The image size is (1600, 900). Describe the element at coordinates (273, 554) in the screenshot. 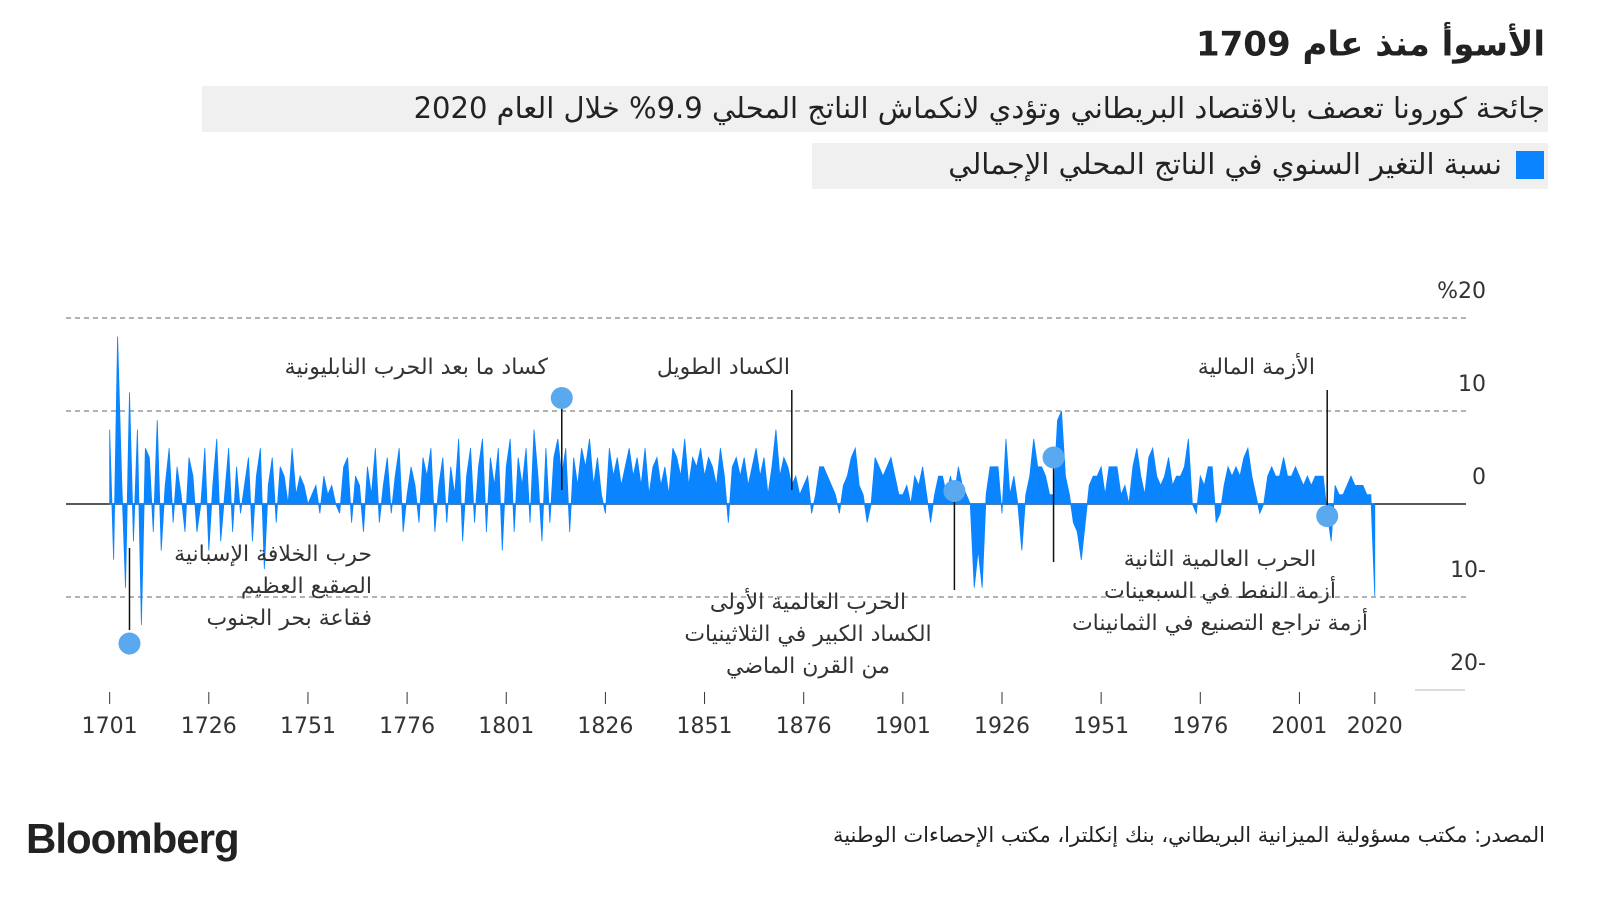

I see `annotation-text: حرب الخلافة الإسبانية` at that location.